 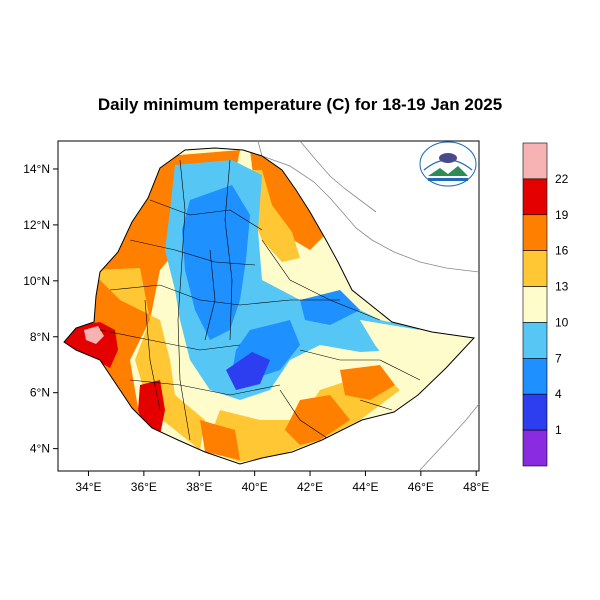 I want to click on longitude-tick-label: 42°E, so click(x=310, y=487).